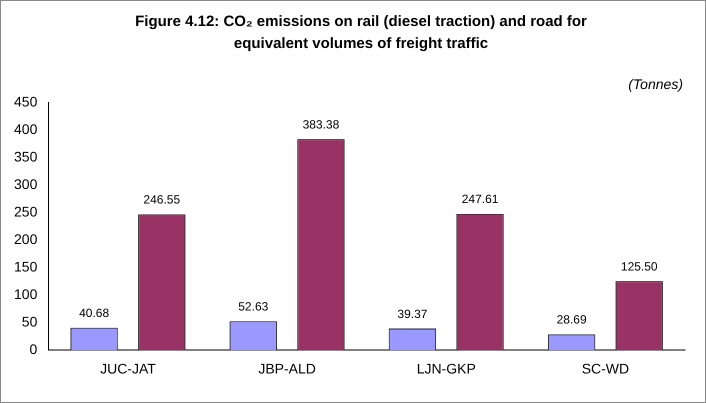  Describe the element at coordinates (26, 101) in the screenshot. I see `y-tick-label: 450` at that location.